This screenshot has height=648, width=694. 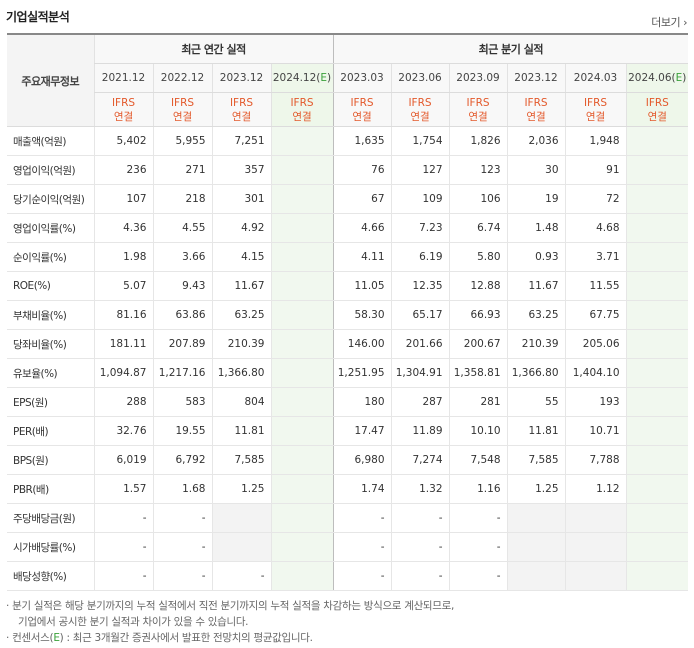 What do you see at coordinates (241, 460) in the screenshot?
I see `cell-value: 7,585` at bounding box center [241, 460].